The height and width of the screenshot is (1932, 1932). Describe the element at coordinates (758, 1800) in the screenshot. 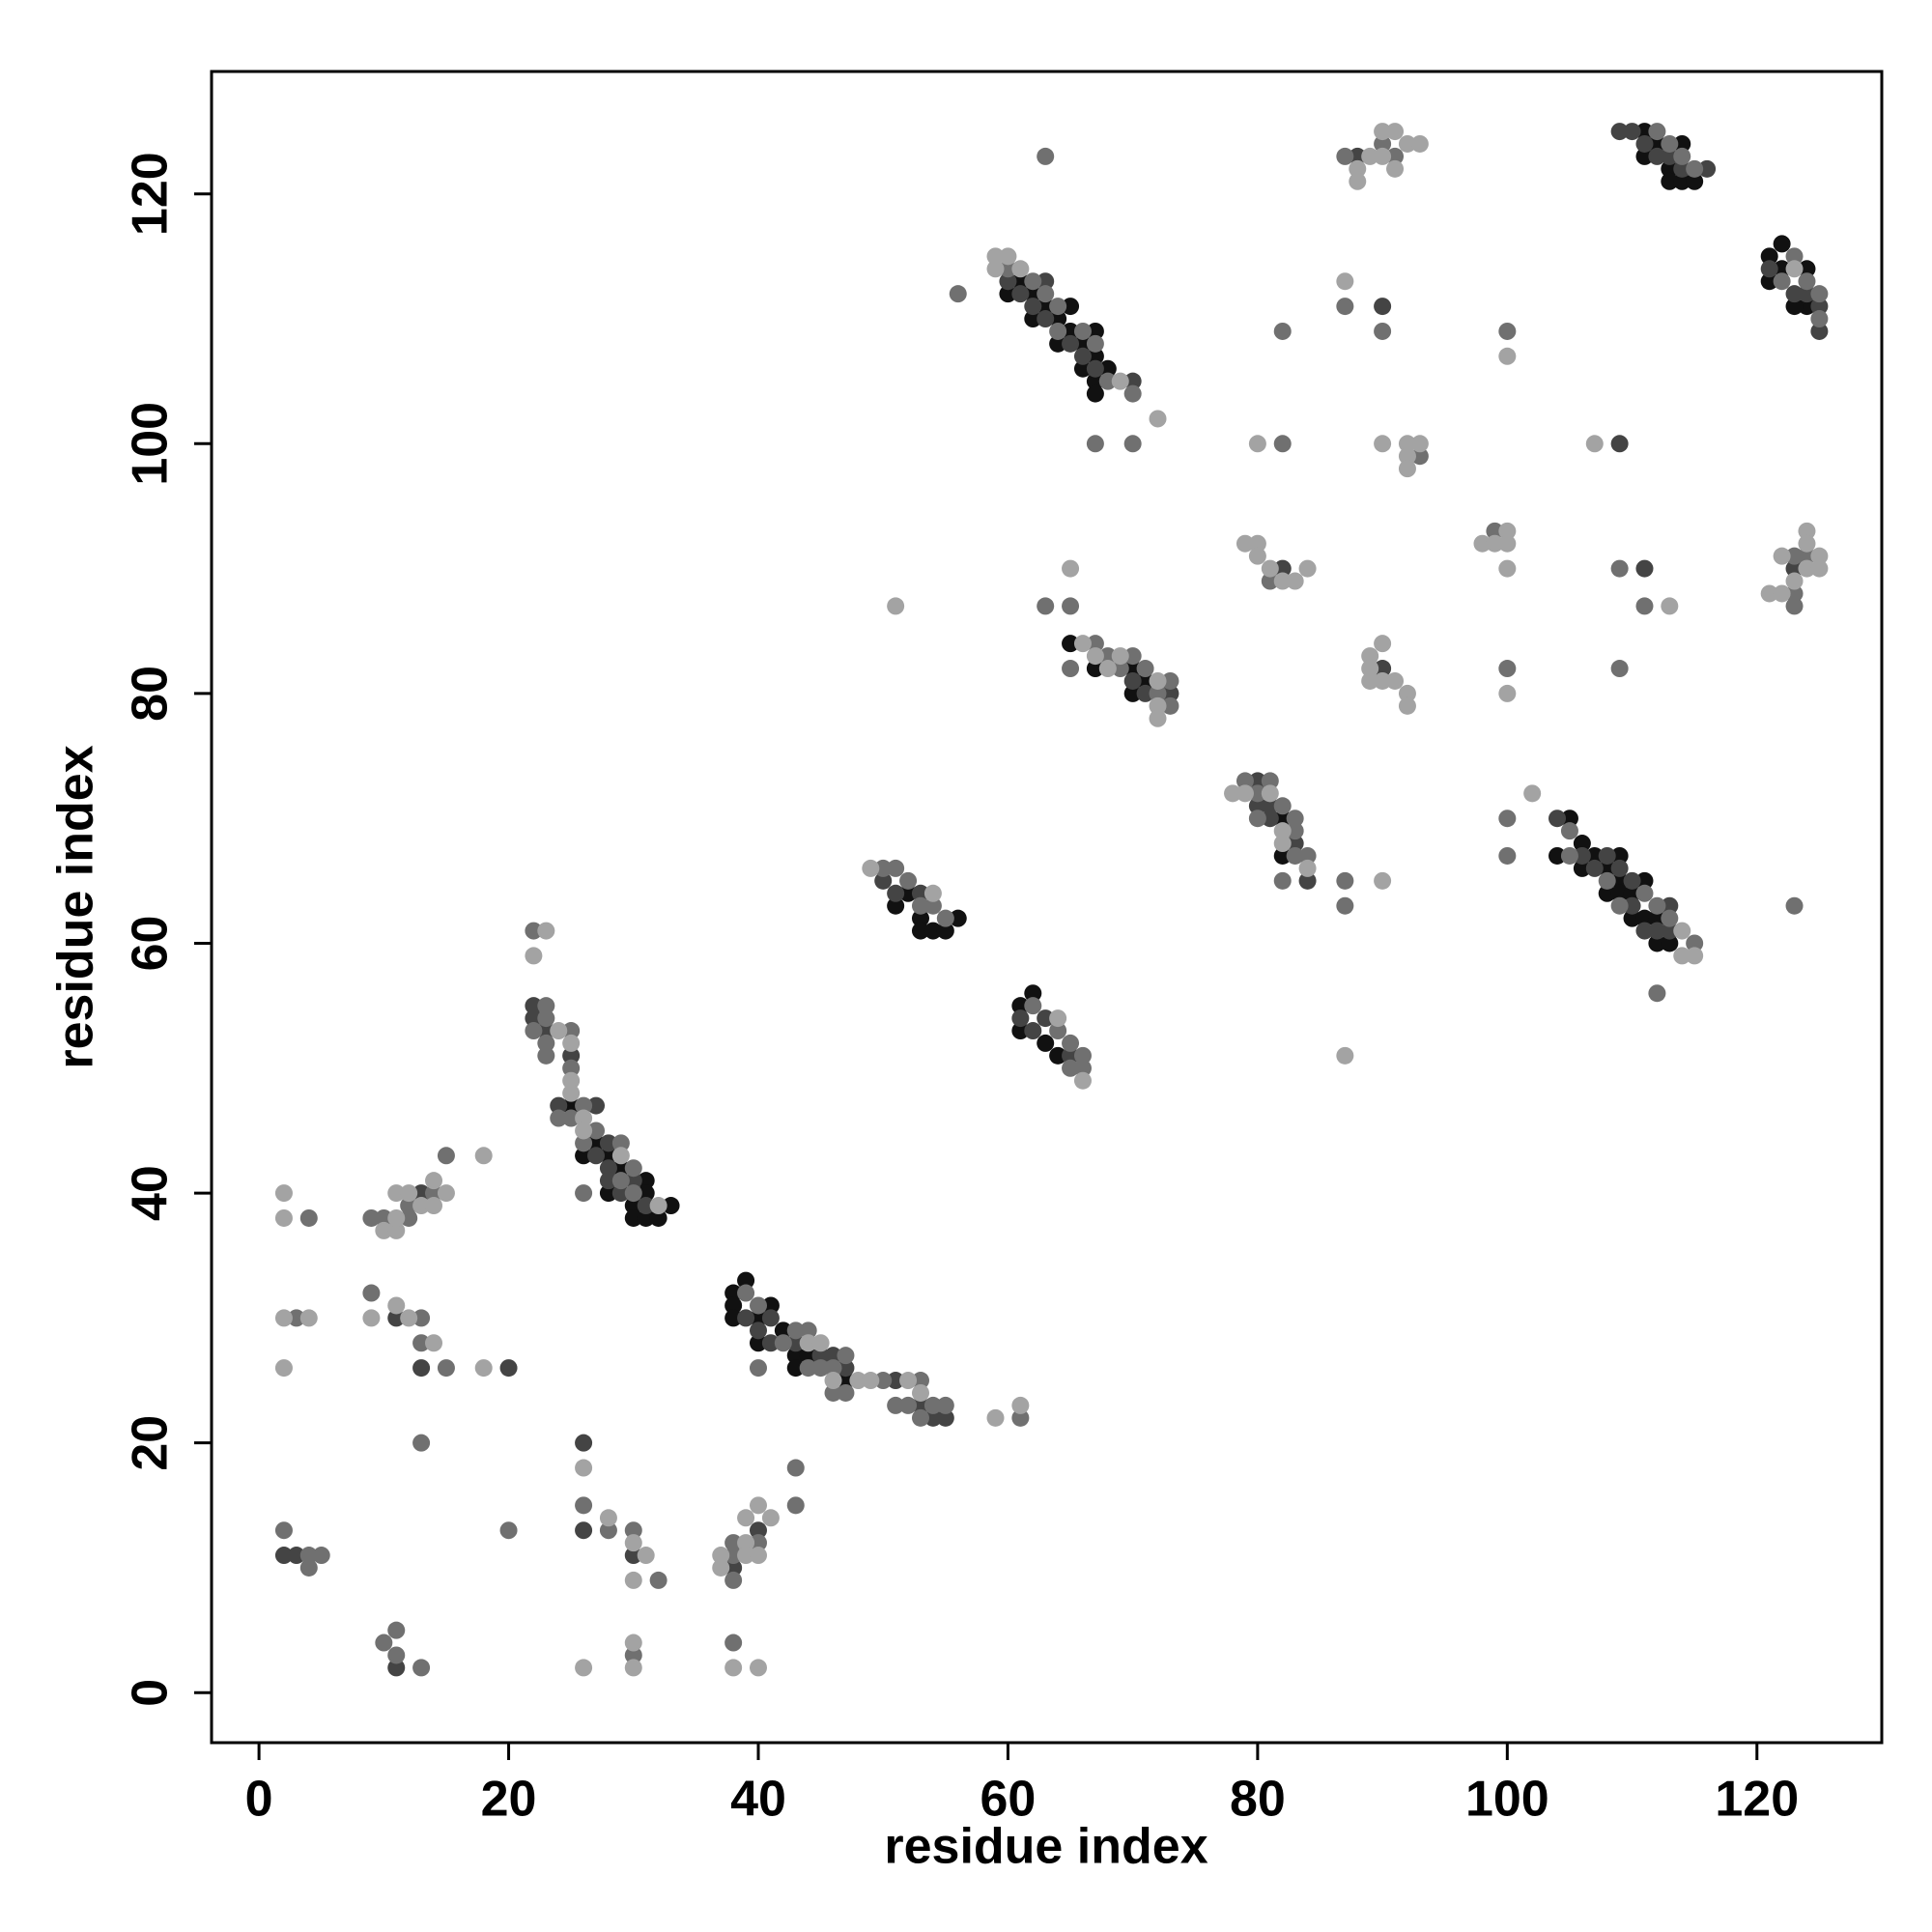

I see `x-tick-label: 40` at that location.